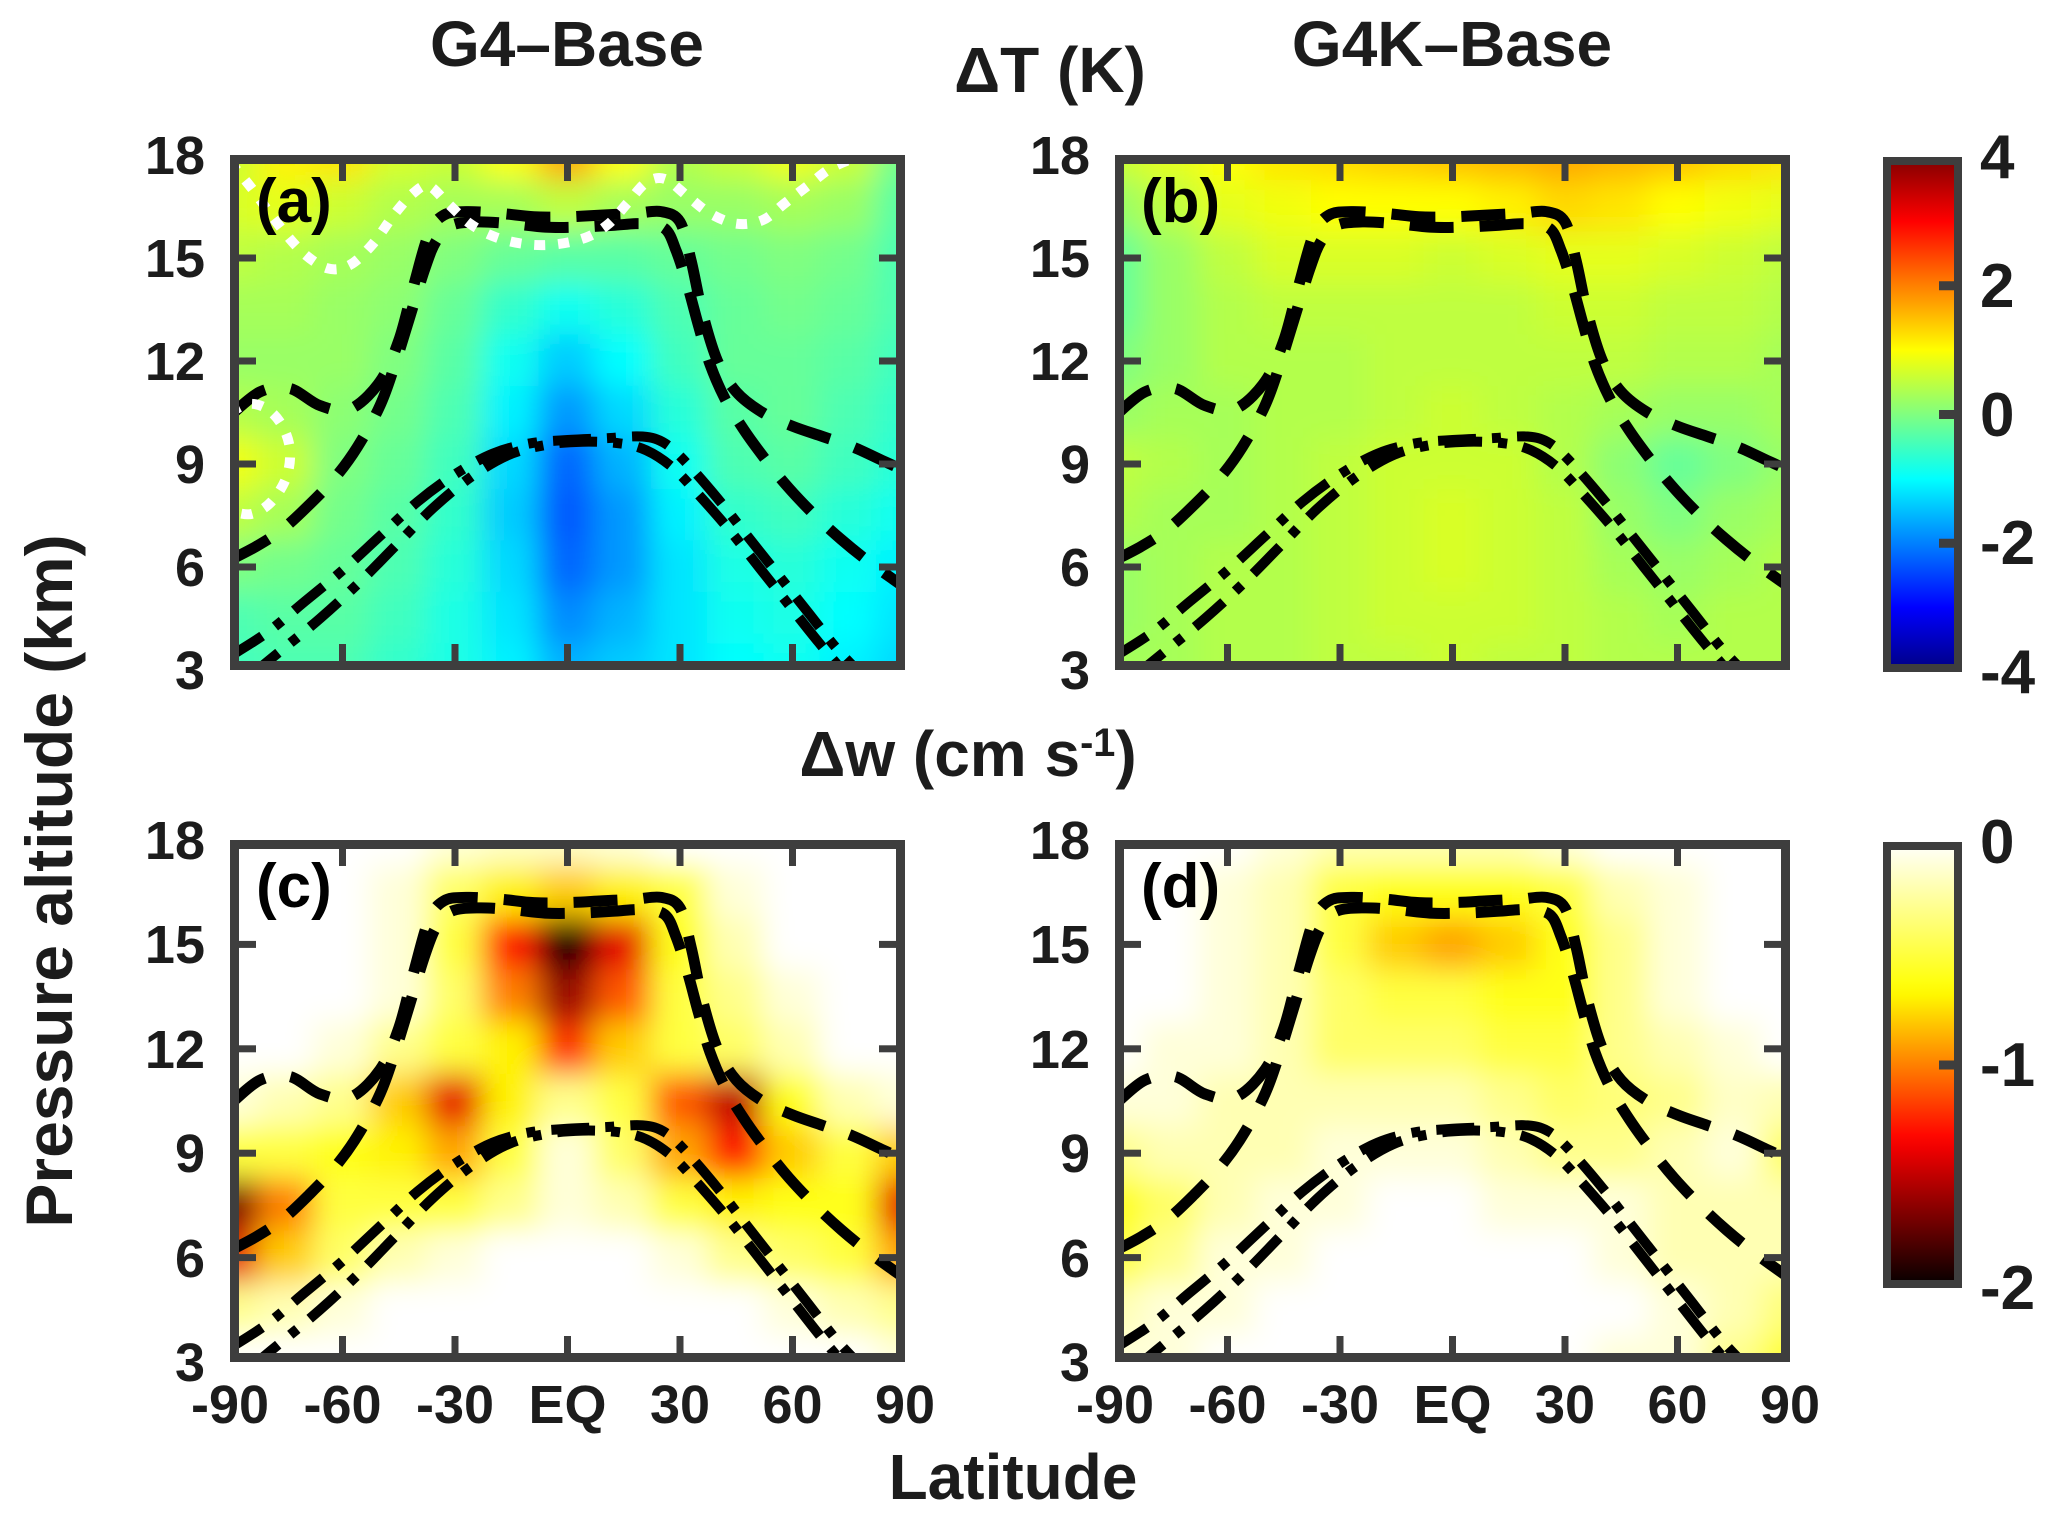 This screenshot has width=2067, height=1519. I want to click on colorbar-gradient-vertical-velocity, so click(1922, 1065).